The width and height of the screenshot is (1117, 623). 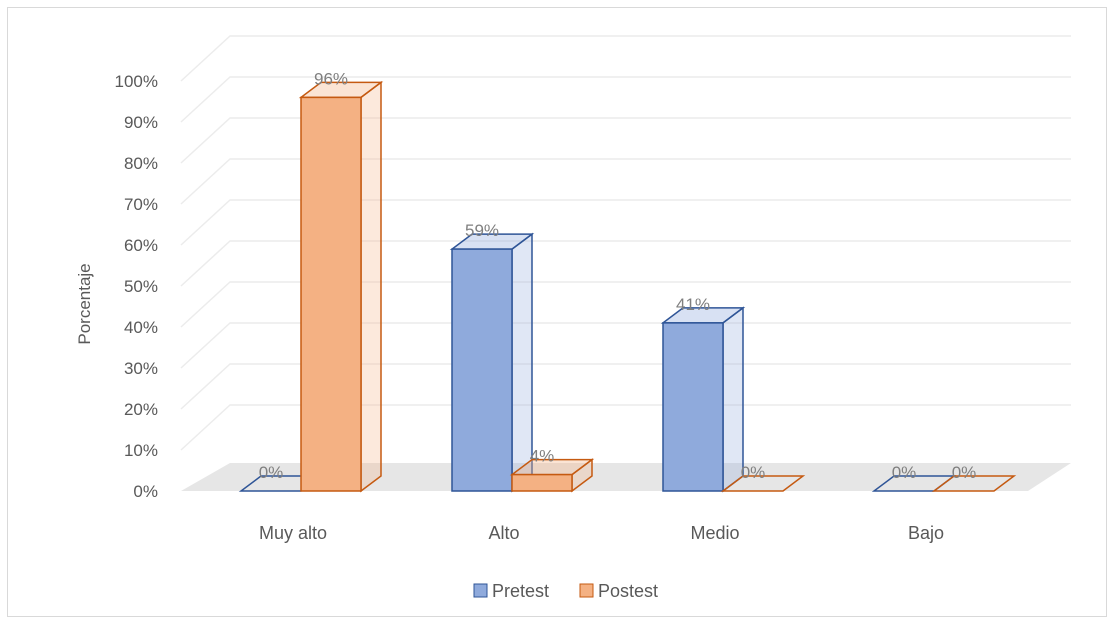 I want to click on y-tick-label: 50%, so click(x=141, y=286).